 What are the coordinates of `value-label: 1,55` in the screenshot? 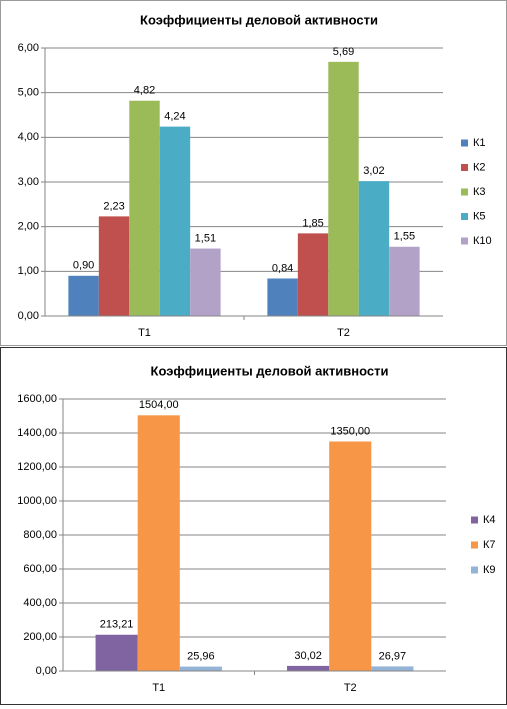 It's located at (404, 237).